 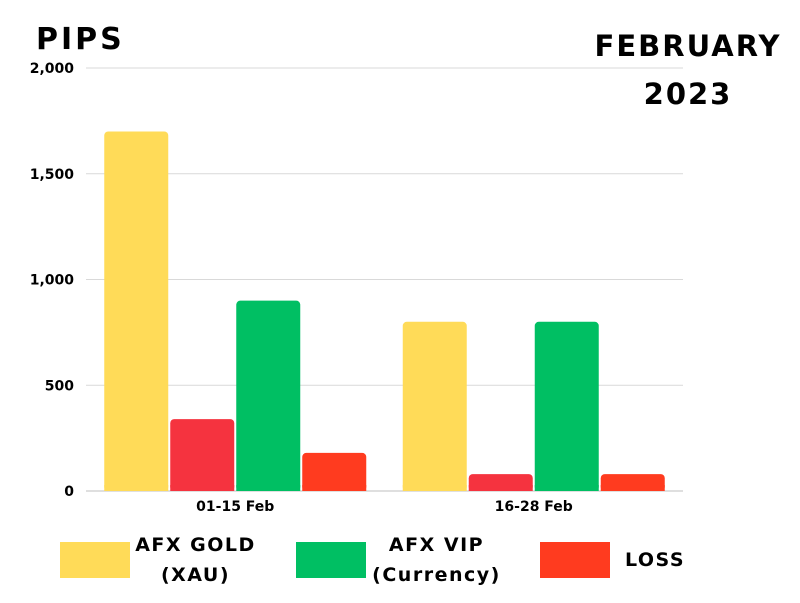 What do you see at coordinates (59, 386) in the screenshot?
I see `y-tick-label: 500` at bounding box center [59, 386].